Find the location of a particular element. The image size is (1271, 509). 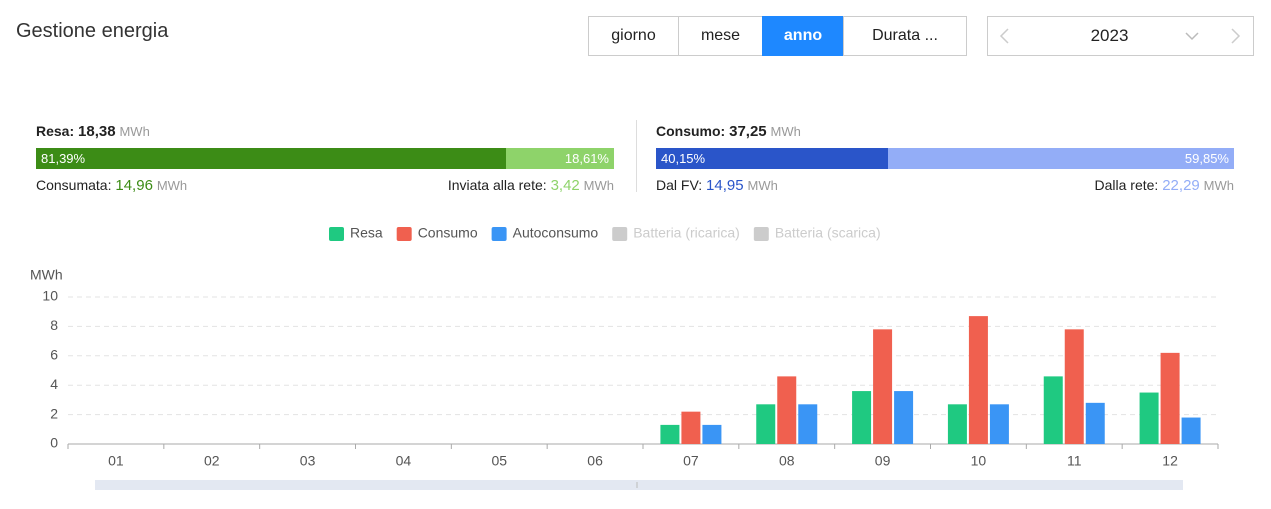

prev-icon is located at coordinates (1004, 36).